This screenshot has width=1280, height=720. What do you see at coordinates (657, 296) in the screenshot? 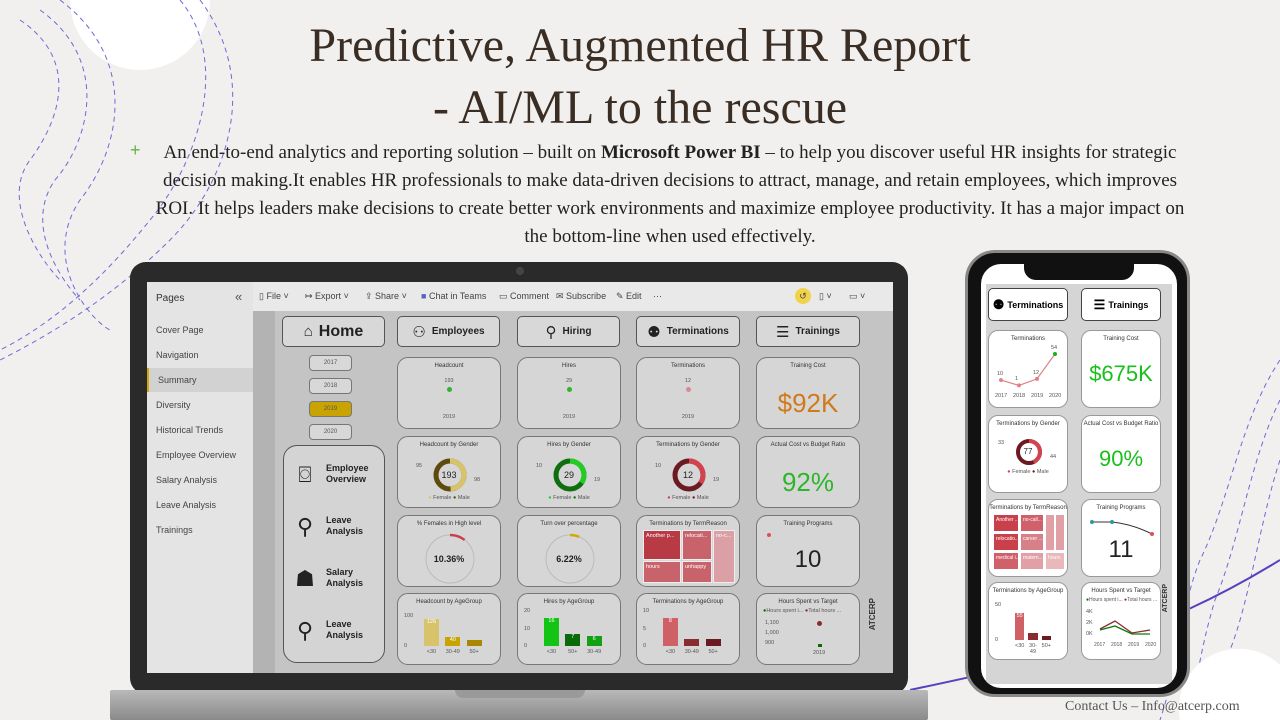
I see `more-options-button: ···` at bounding box center [657, 296].